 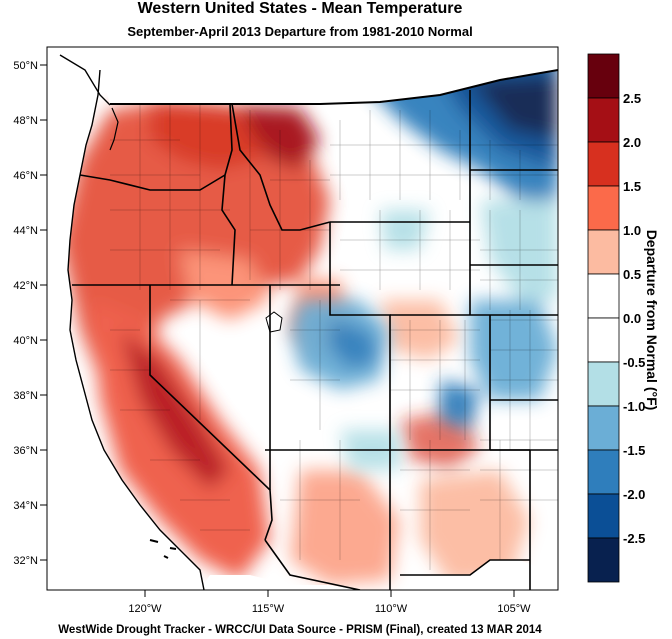 I want to click on colorbar-tick-label: 0.5, so click(x=632, y=274).